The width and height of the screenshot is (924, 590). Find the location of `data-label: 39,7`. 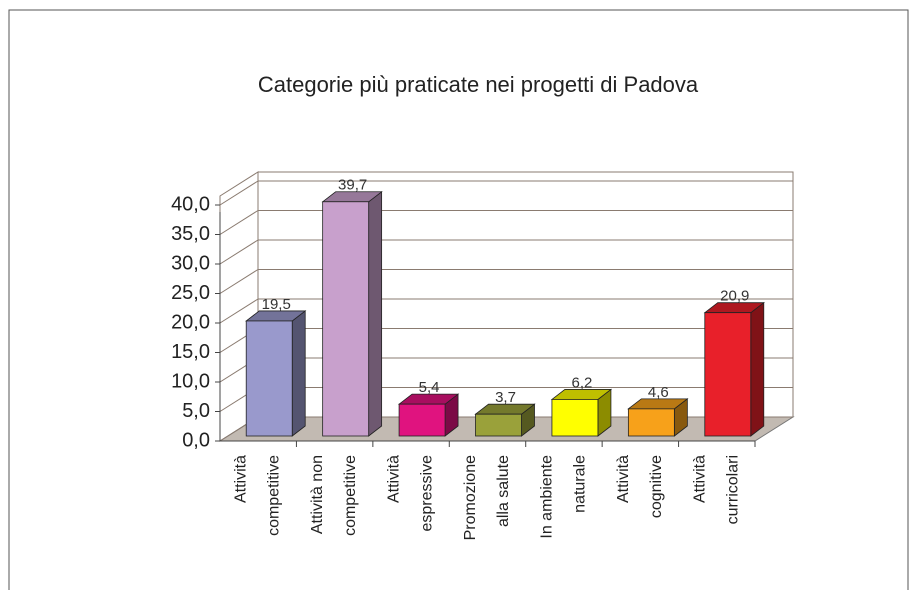

data-label: 39,7 is located at coordinates (352, 185).